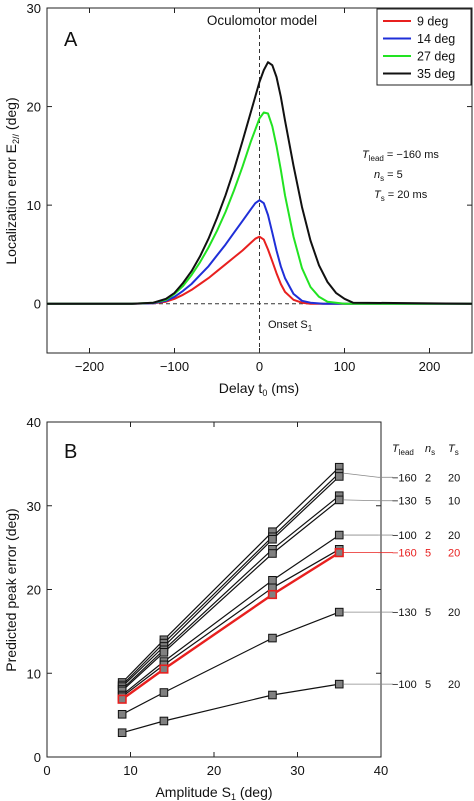 This screenshot has height=801, width=474. What do you see at coordinates (130, 770) in the screenshot?
I see `panel-b-xtick-label: 10` at bounding box center [130, 770].